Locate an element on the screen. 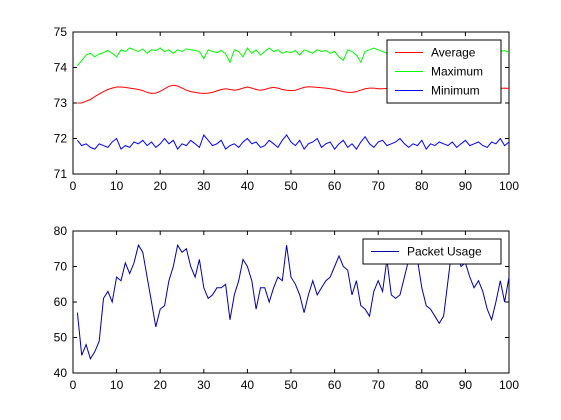 Image resolution: width=561 pixels, height=420 pixels. y-tick-label: 50 is located at coordinates (61, 338).